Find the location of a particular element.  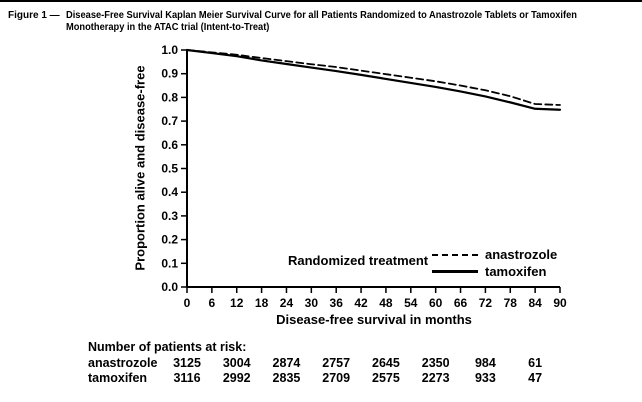

legend-entry-tamoxifen: tamoxifen is located at coordinates (489, 271).